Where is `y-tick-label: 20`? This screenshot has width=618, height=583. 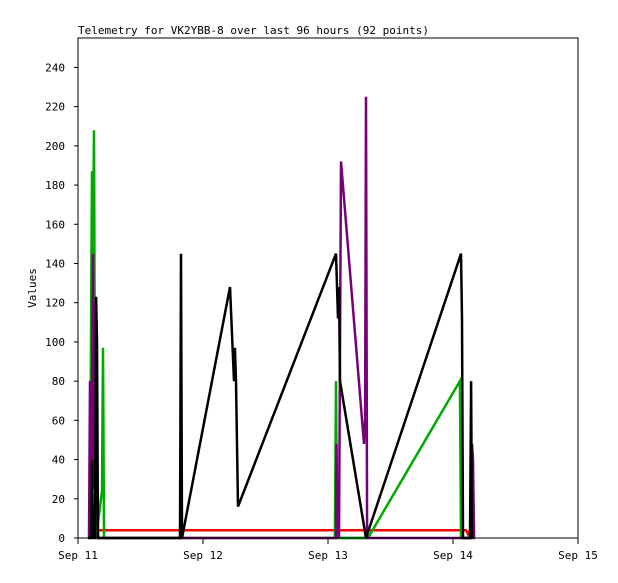
y-tick-label: 20 is located at coordinates (58, 499).